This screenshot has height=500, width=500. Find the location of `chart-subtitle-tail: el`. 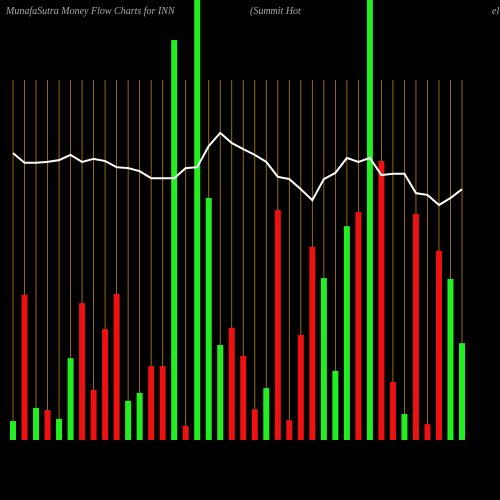

chart-subtitle-tail: el is located at coordinates (495, 11).